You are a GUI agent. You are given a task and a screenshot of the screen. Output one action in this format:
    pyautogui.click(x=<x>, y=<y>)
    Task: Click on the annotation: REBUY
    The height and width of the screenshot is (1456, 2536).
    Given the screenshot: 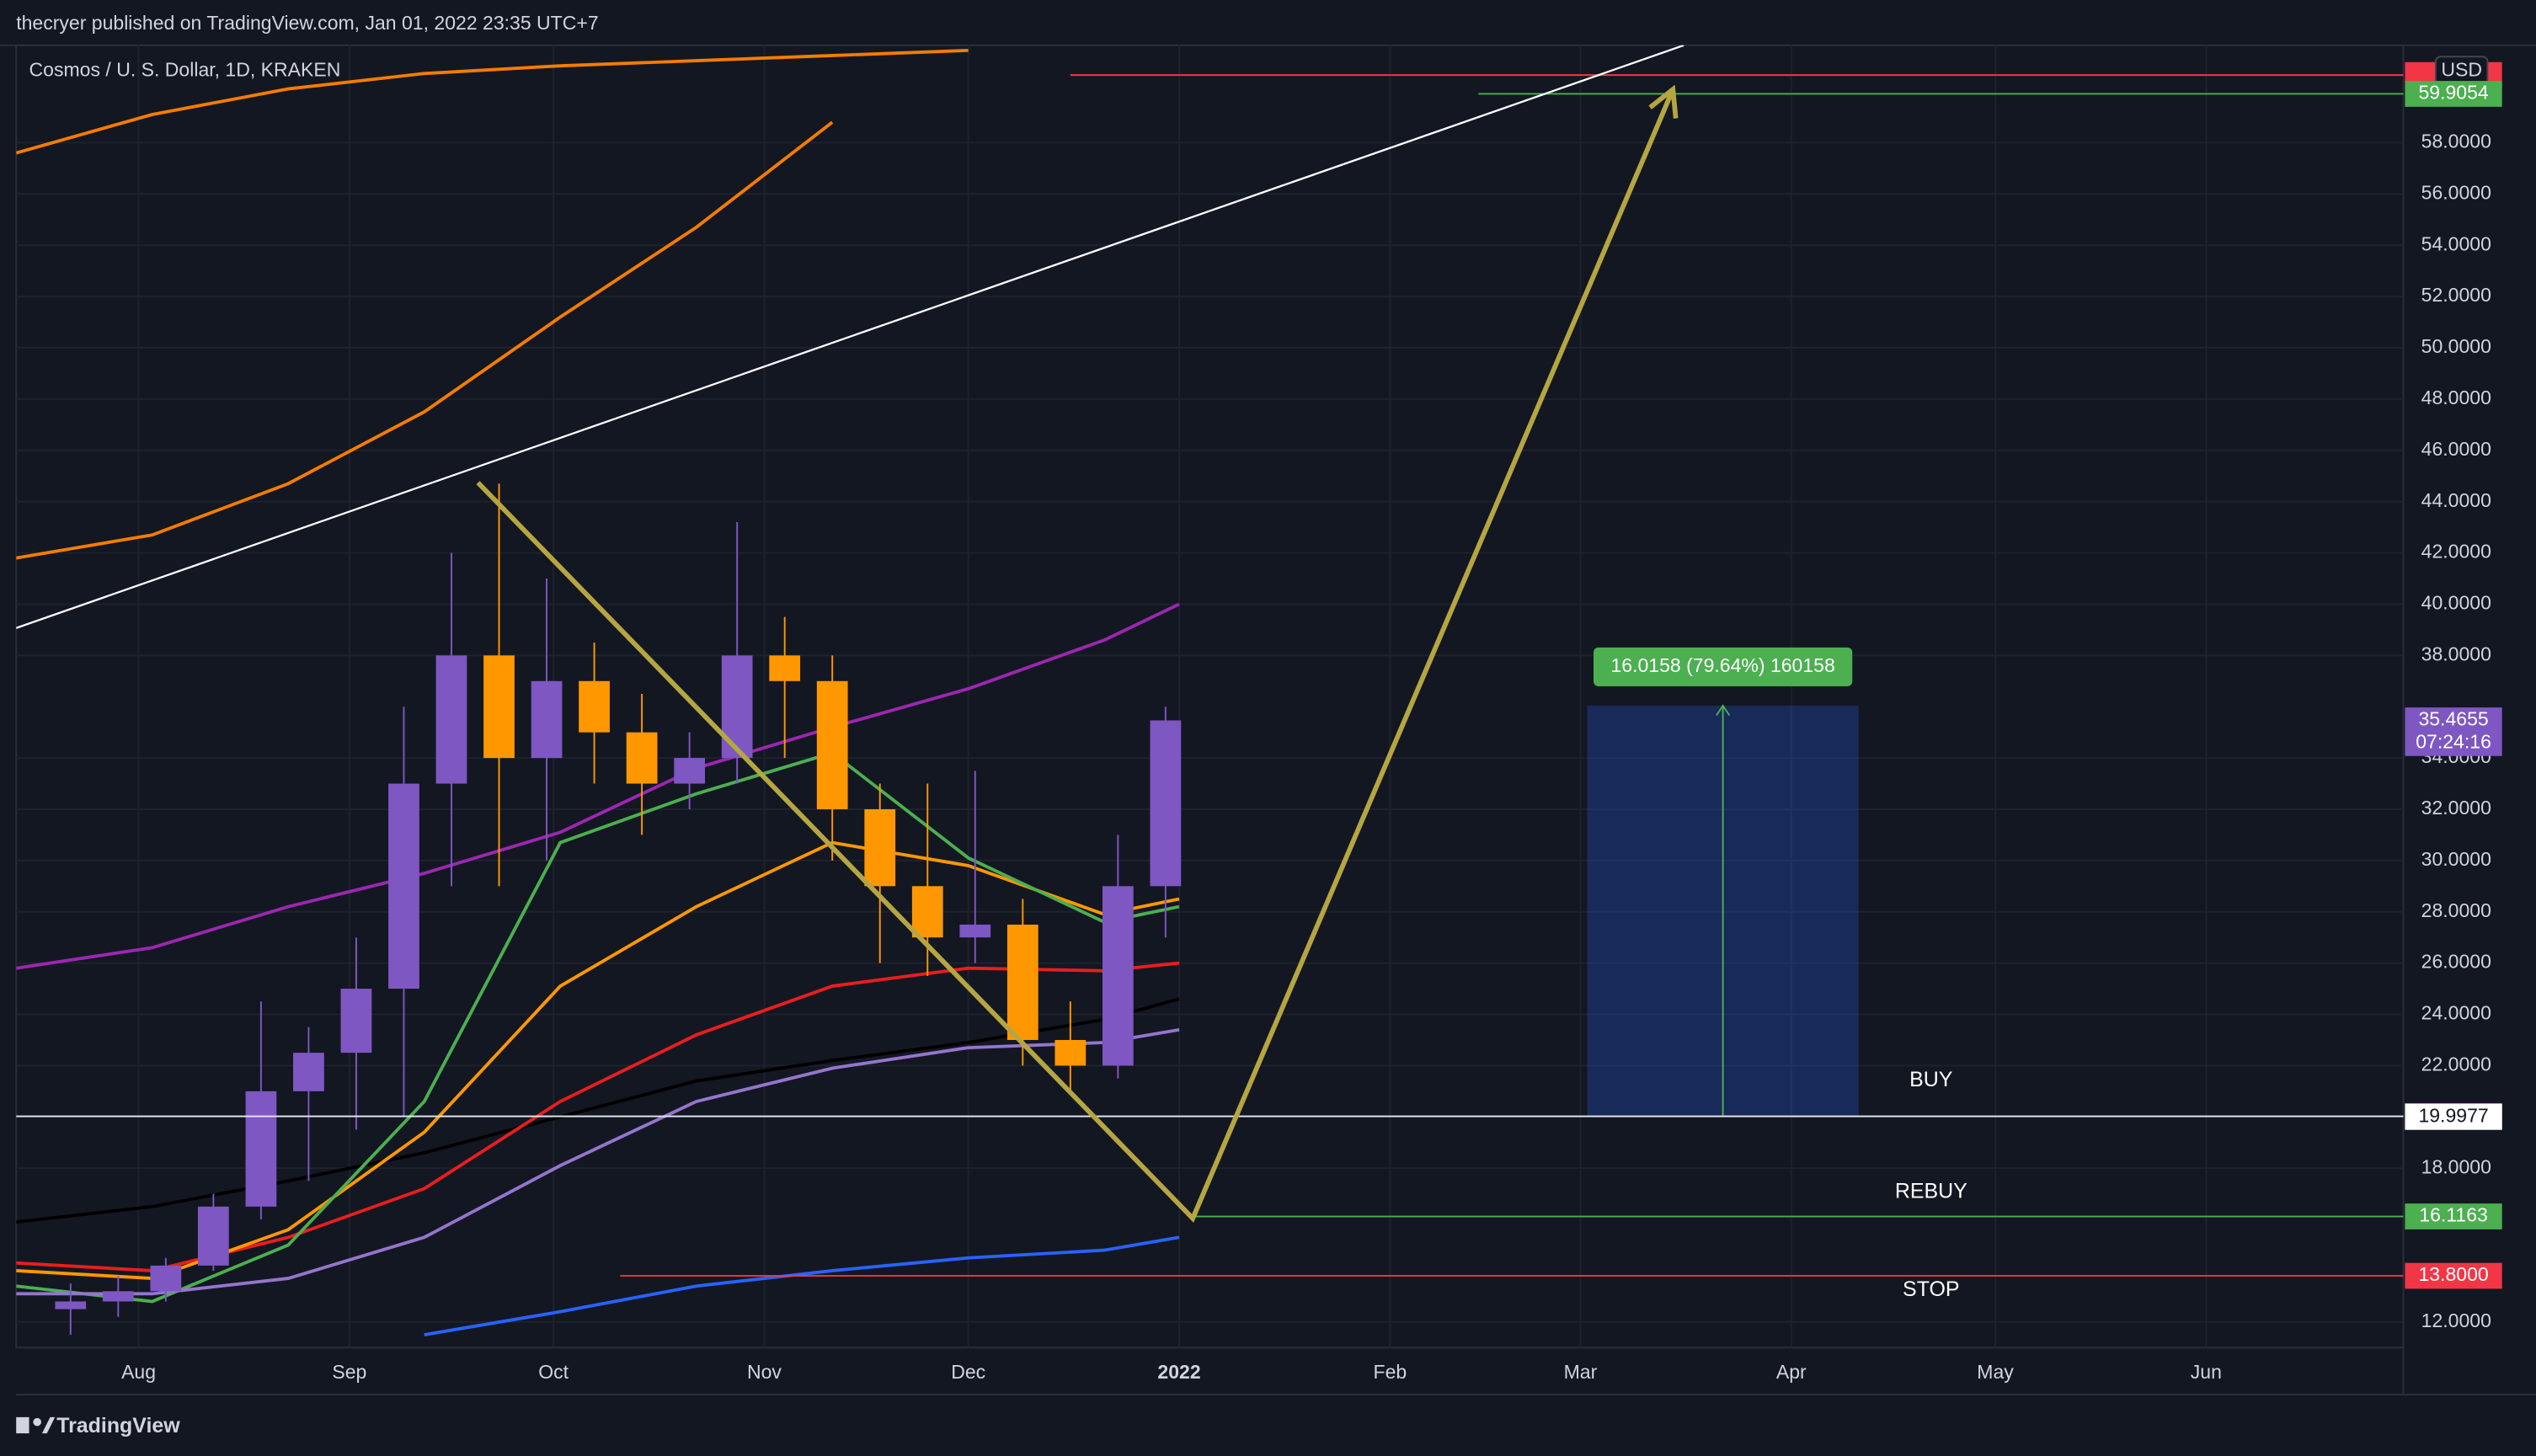 What is the action you would take?
    pyautogui.click(x=1931, y=1191)
    